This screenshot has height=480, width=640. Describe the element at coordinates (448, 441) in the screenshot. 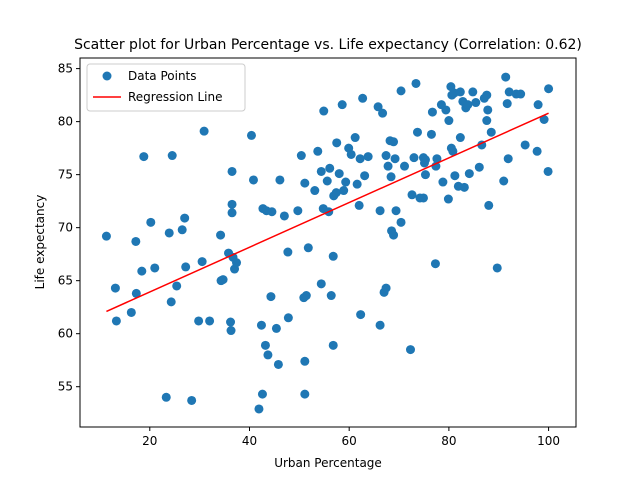

I see `x-tick-label: 80` at that location.